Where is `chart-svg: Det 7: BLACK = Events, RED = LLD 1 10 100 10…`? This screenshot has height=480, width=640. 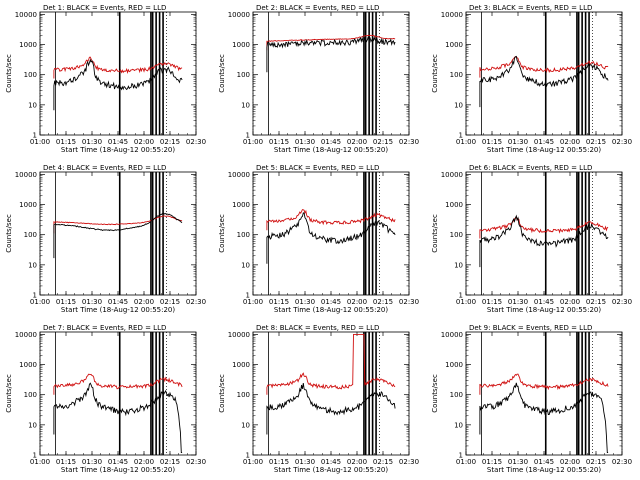 chart-svg: Det 7: BLACK = Events, RED = LLD 1 10 100 10… is located at coordinates (105, 399).